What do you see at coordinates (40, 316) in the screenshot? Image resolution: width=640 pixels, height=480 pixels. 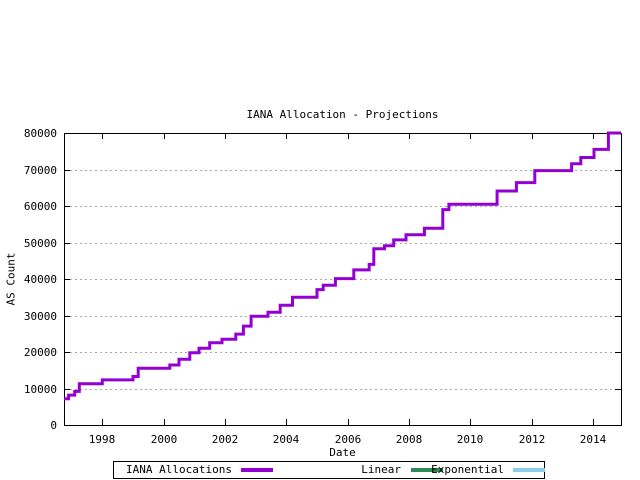 I see `y-tick-label: 30000` at bounding box center [40, 316].